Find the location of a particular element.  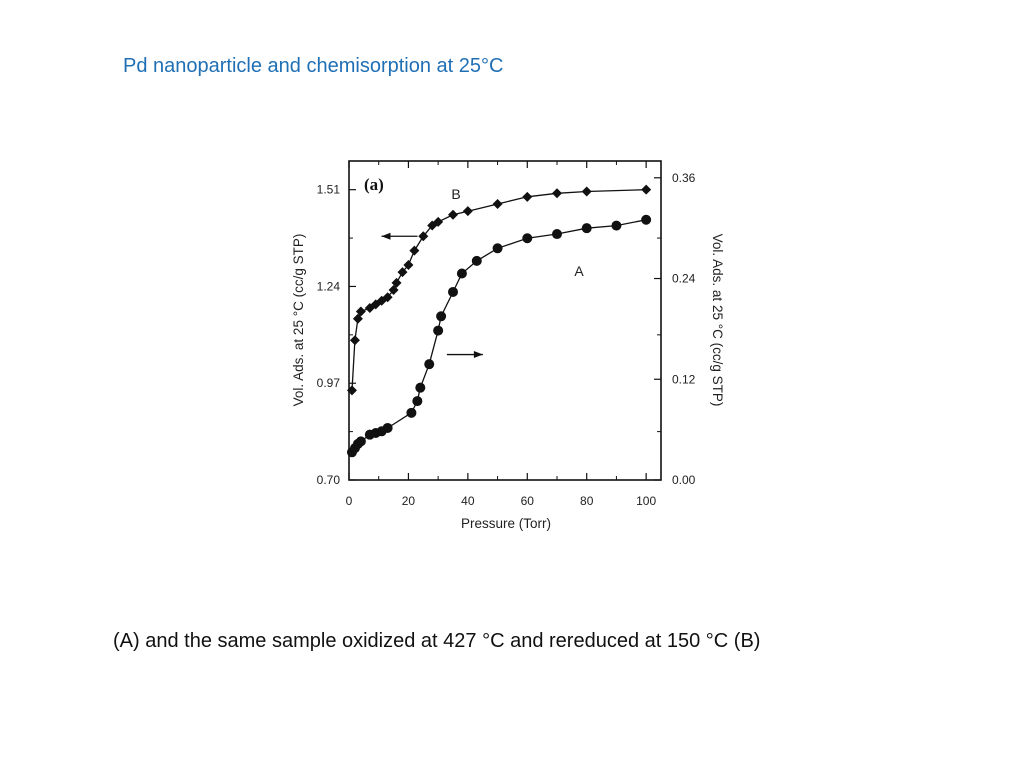

plot-frame is located at coordinates (505, 320).